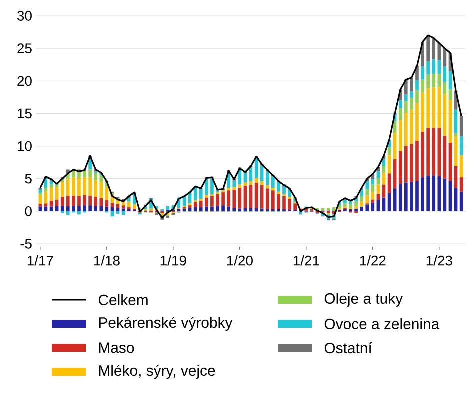 The width and height of the screenshot is (474, 394). Describe the element at coordinates (25, 113) in the screenshot. I see `y-tick-label: 15` at that location.